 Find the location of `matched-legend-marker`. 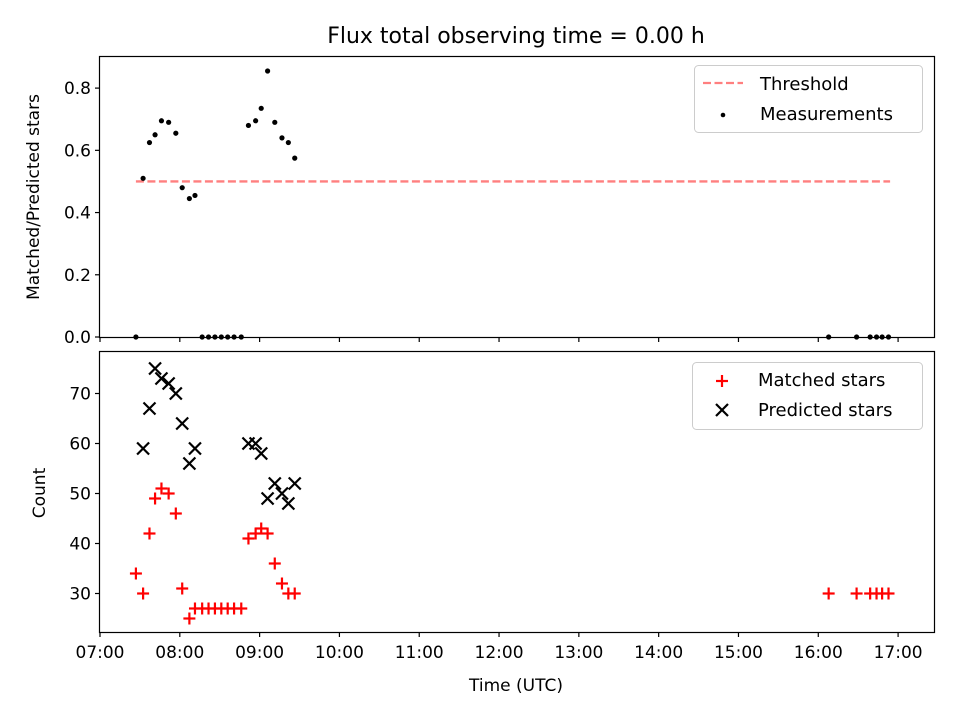

matched-legend-marker is located at coordinates (722, 381).